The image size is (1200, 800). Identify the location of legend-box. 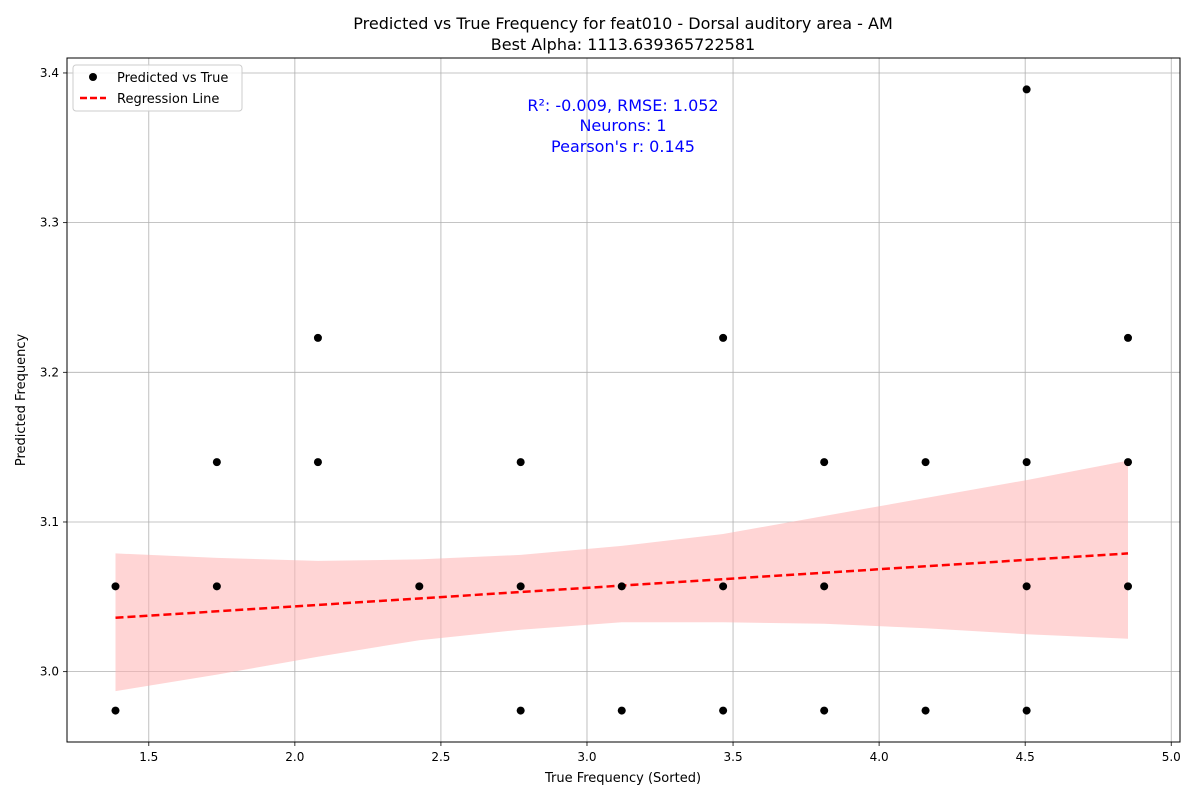
(157, 88).